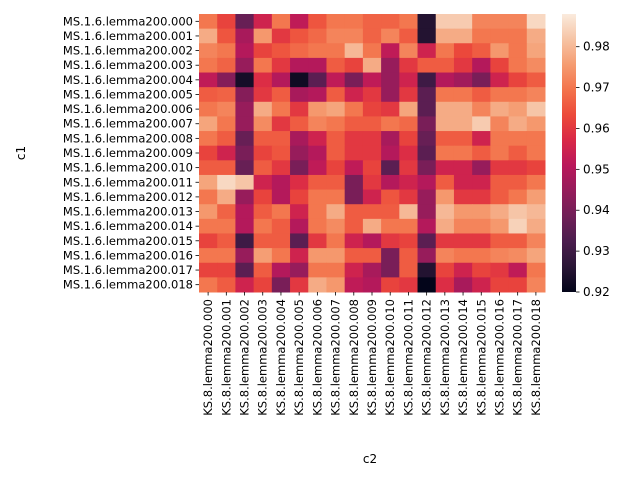 The width and height of the screenshot is (640, 480). What do you see at coordinates (596, 169) in the screenshot?
I see `colorbar-tick-label: 0.95` at bounding box center [596, 169].